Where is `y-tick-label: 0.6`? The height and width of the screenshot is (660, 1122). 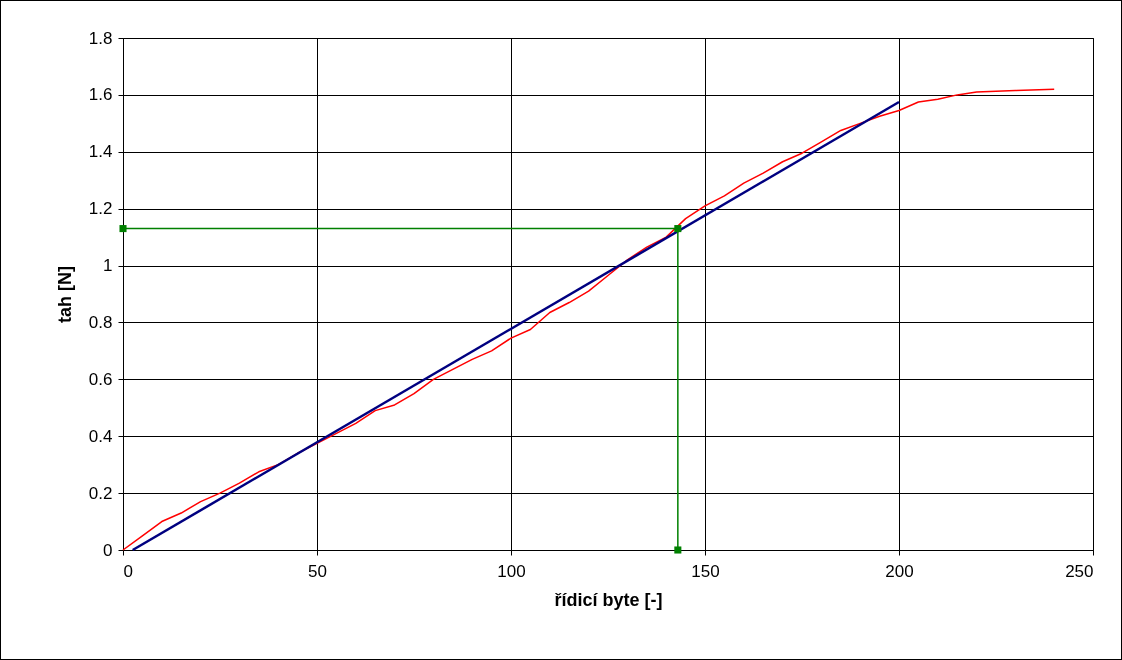
y-tick-label: 0.6 is located at coordinates (100, 379).